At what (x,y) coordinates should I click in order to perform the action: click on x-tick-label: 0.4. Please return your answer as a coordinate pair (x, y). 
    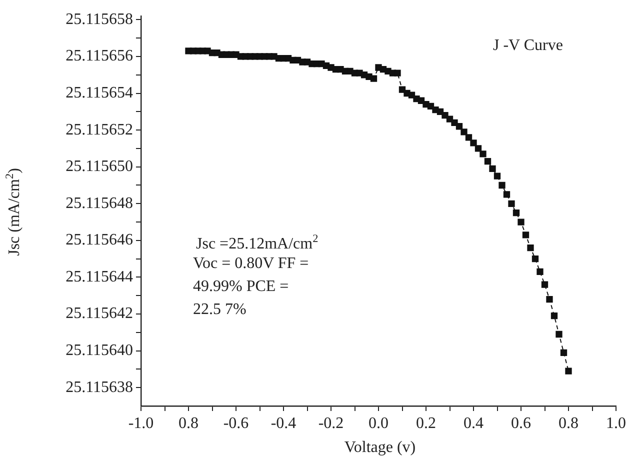
    Looking at the image, I should click on (474, 423).